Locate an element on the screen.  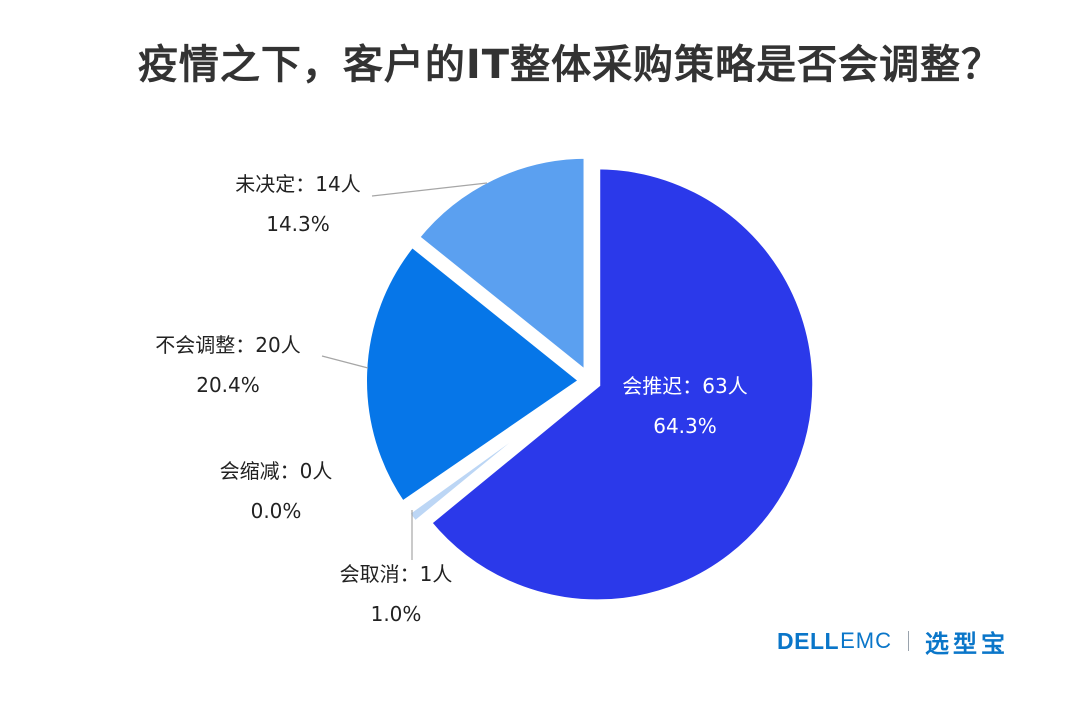
logo-divider is located at coordinates (908, 641).